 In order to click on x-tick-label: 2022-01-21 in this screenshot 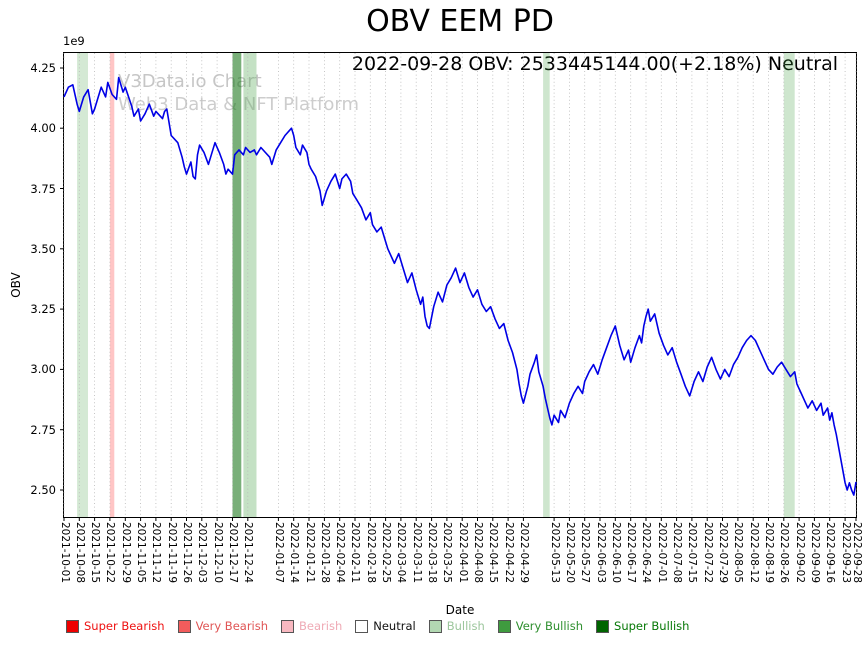, I will do `click(309, 553)`.